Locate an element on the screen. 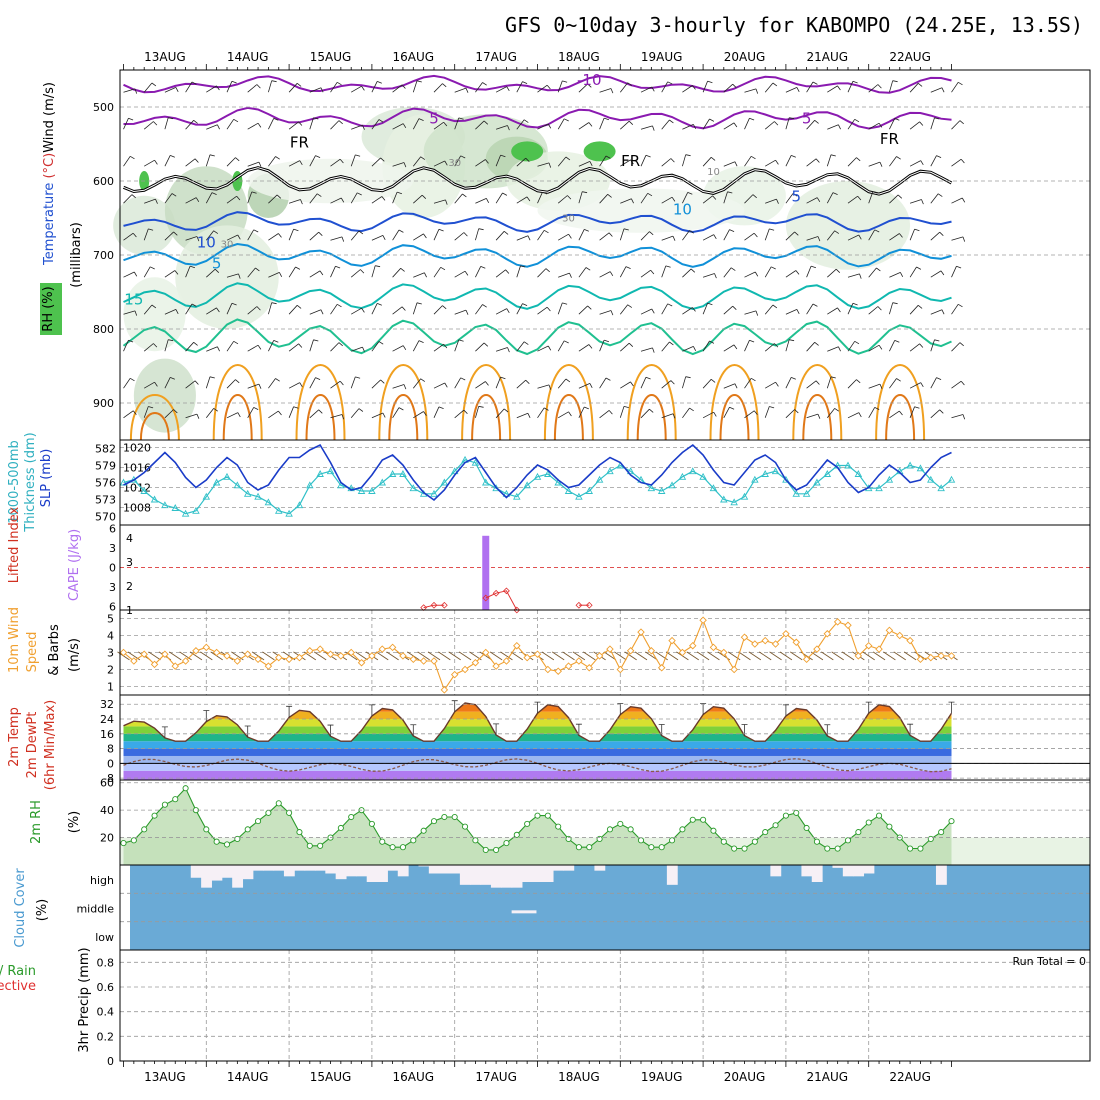 The image size is (1100, 1100). temp-bands is located at coordinates (537, 741).